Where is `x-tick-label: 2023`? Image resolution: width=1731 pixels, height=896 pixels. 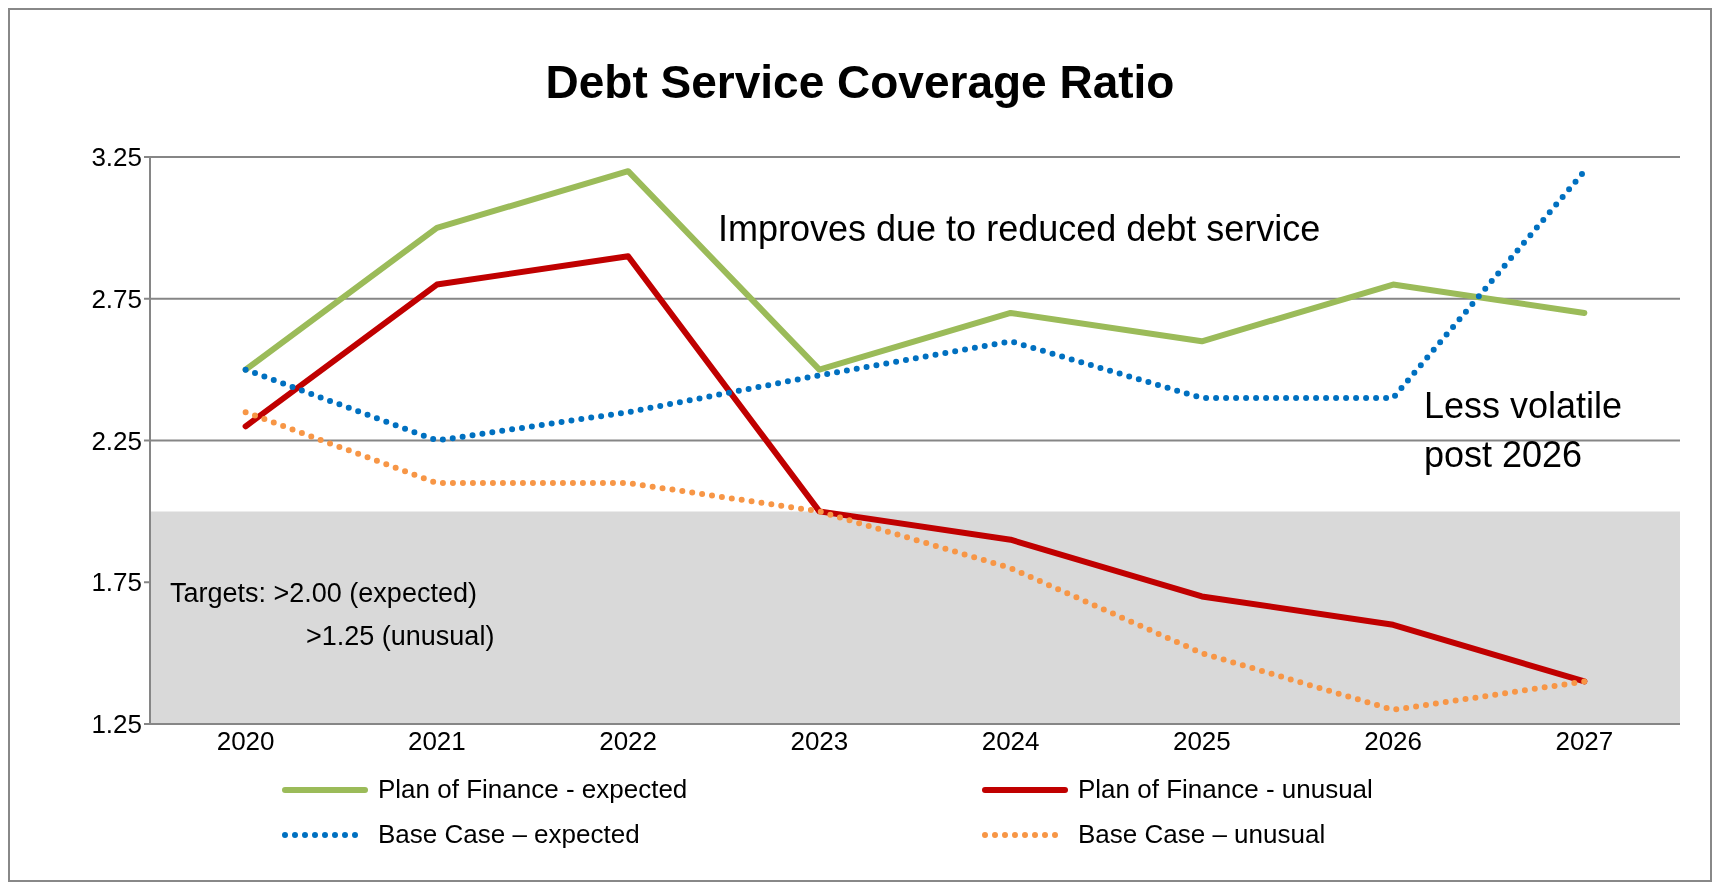 x-tick-label: 2023 is located at coordinates (819, 741).